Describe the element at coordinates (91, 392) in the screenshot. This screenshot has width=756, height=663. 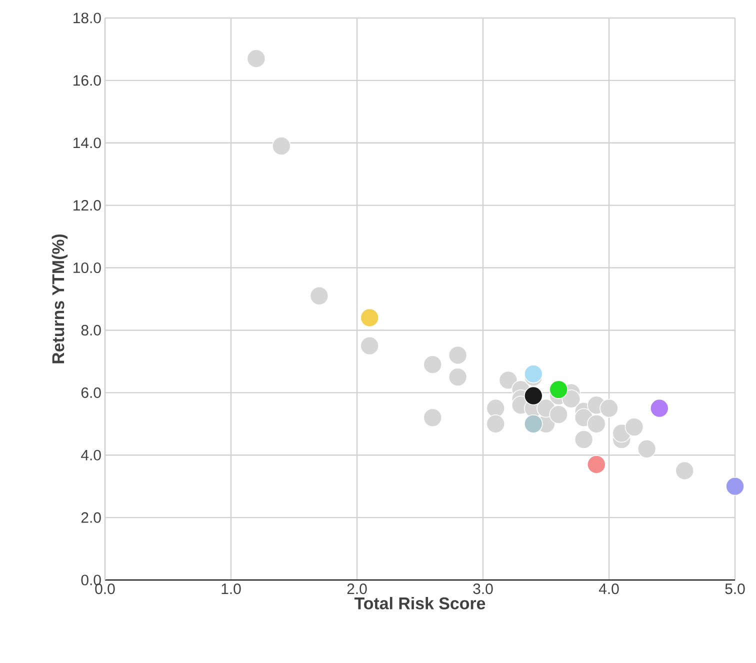
I see `y-tick-label: 6.0` at that location.